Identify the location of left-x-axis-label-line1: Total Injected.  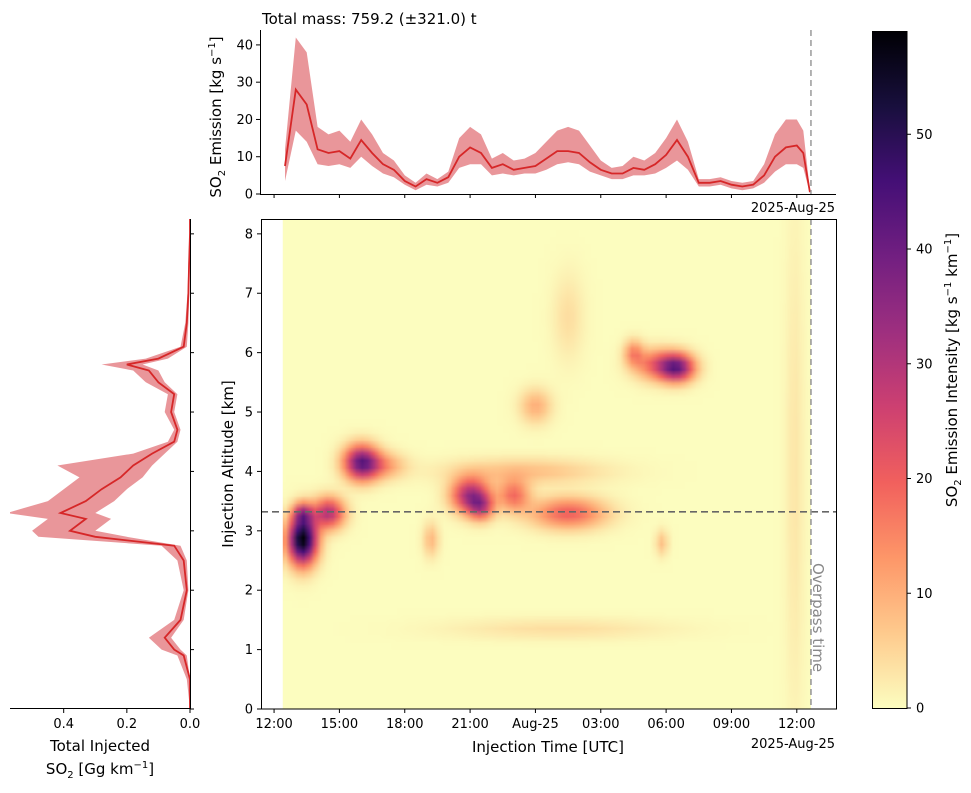
(99, 746).